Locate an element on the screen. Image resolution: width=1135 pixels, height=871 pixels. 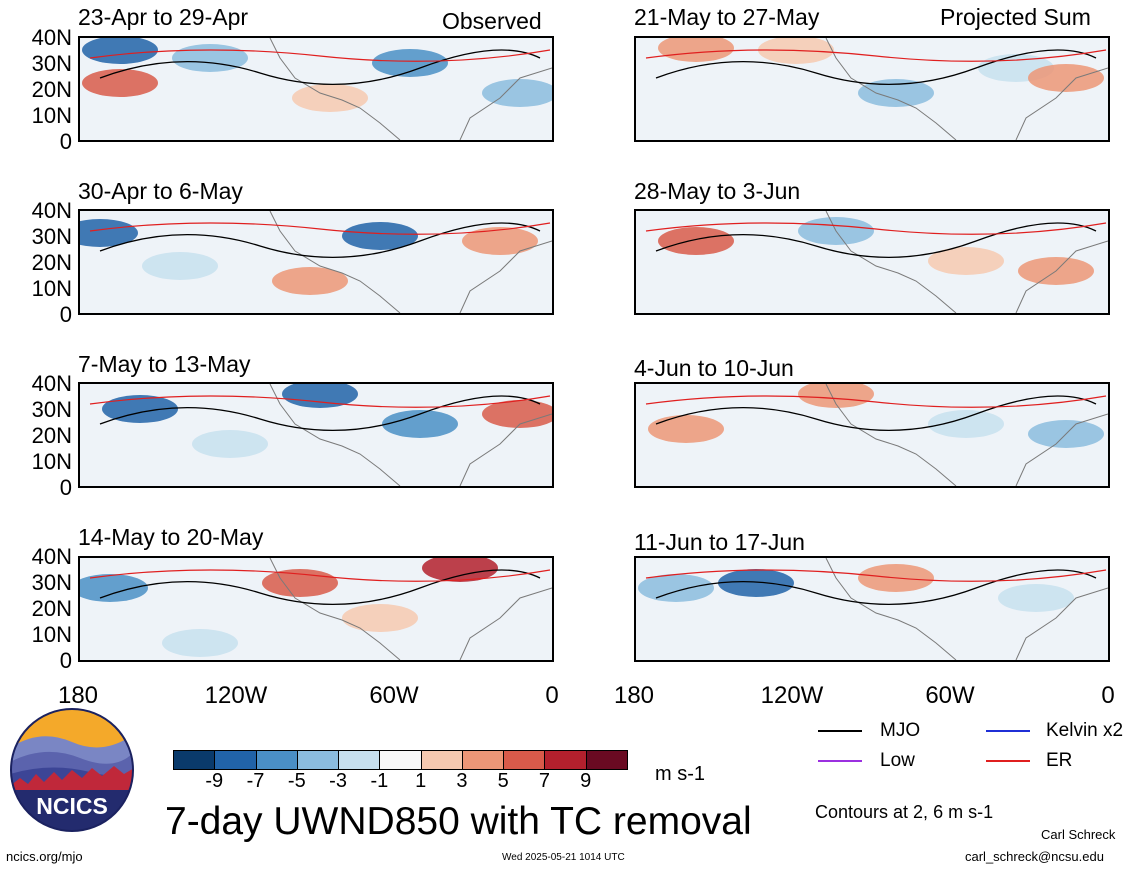
colorbar-tick-label: 1 is located at coordinates (421, 781).